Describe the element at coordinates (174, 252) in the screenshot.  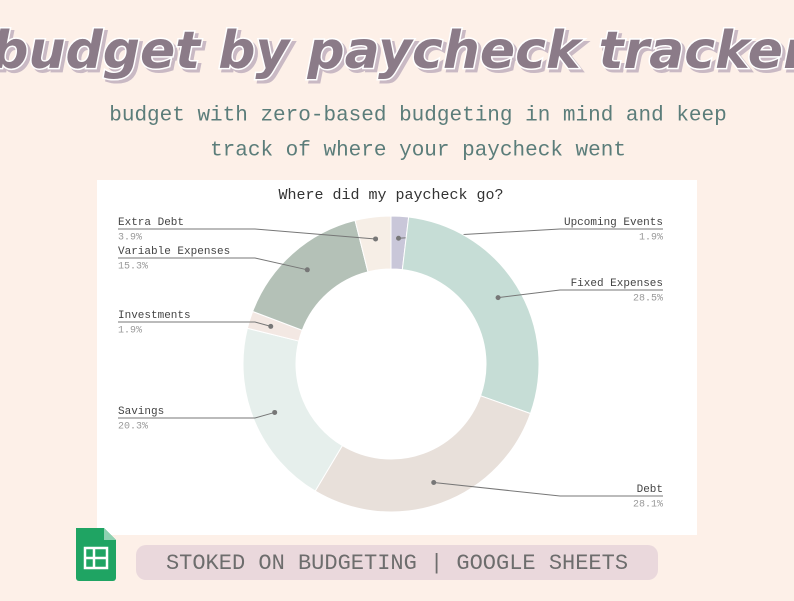
I see `slice-label: Variable Expenses` at that location.